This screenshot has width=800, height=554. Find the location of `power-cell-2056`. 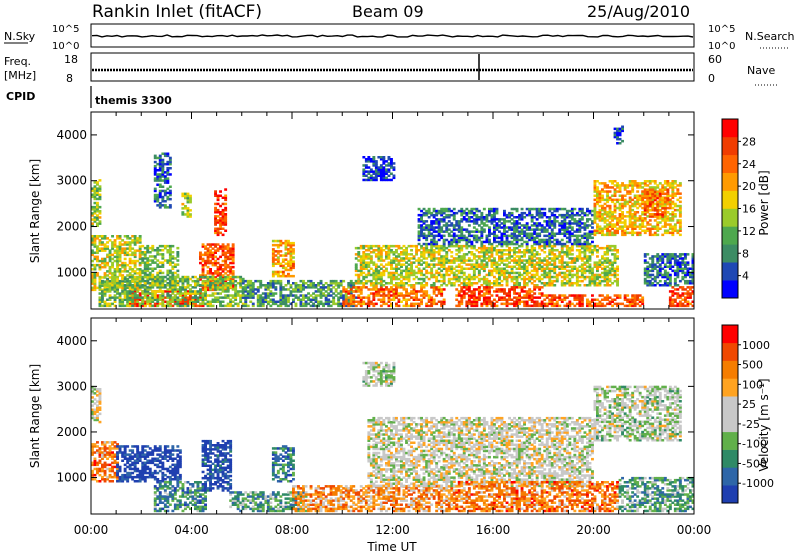

power-cell-2056 is located at coordinates (321, 289).